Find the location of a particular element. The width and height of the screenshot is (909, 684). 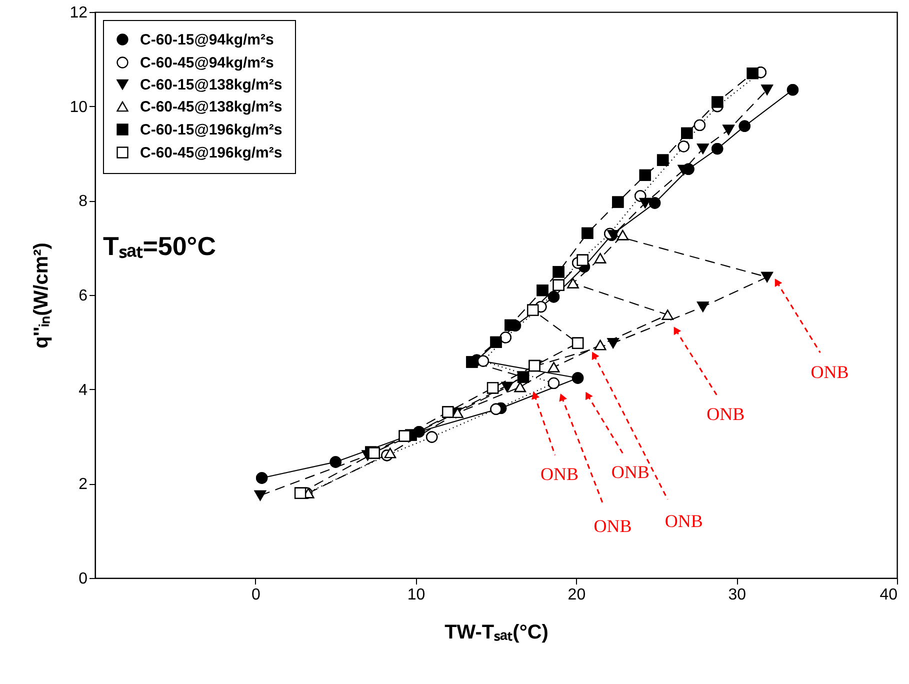

x-tick-label: 30 is located at coordinates (737, 595).